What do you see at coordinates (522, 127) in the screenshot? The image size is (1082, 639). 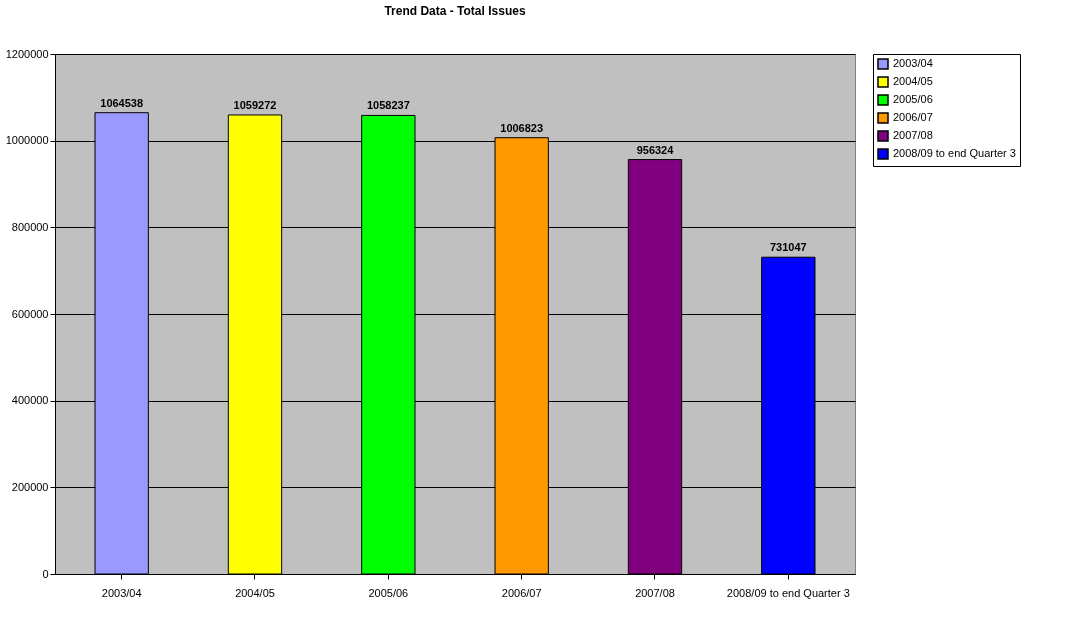 I see `data-label: 1006823` at bounding box center [522, 127].